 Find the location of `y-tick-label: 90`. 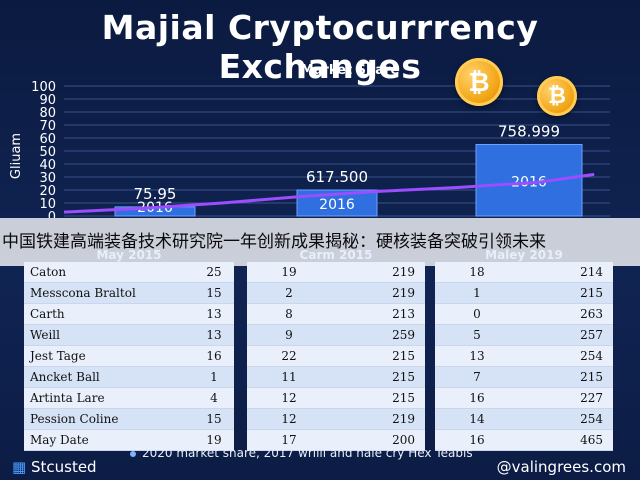

y-tick-label: 90 is located at coordinates (47, 100).